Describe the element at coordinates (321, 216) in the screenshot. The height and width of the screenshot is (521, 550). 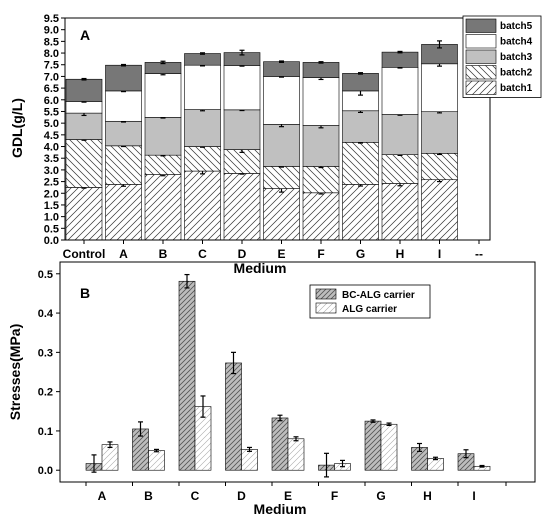
I see `bar-batch1-f` at that location.